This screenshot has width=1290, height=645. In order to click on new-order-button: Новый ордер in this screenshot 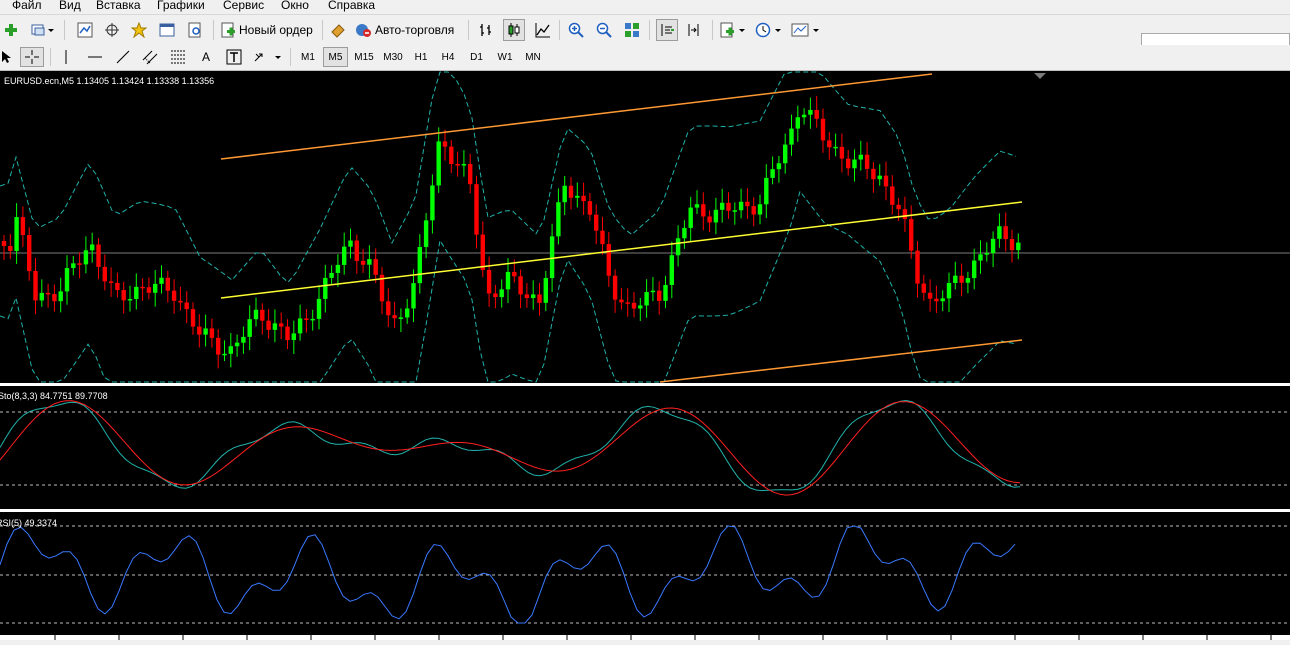, I will do `click(270, 30)`.